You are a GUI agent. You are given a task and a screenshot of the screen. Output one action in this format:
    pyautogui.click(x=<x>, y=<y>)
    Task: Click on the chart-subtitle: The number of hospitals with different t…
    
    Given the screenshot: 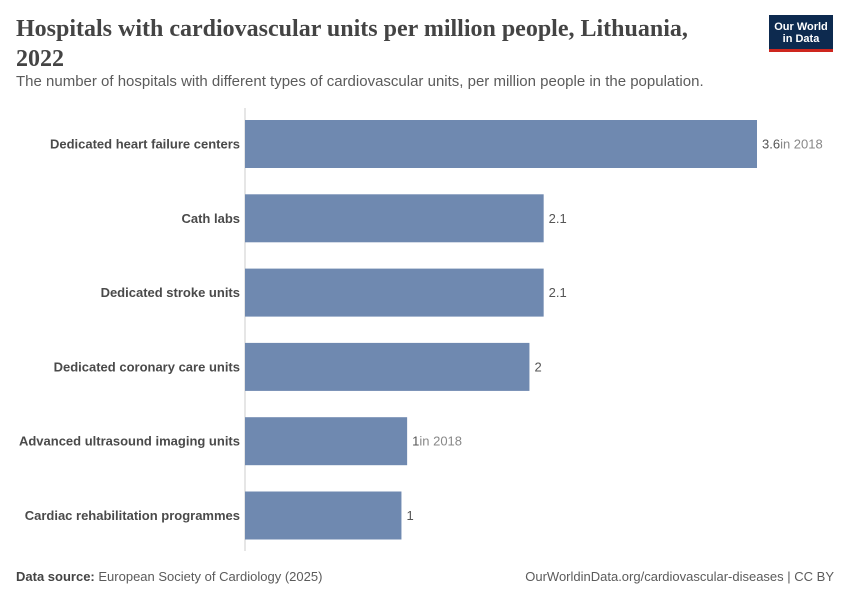 What is the action you would take?
    pyautogui.click(x=360, y=81)
    